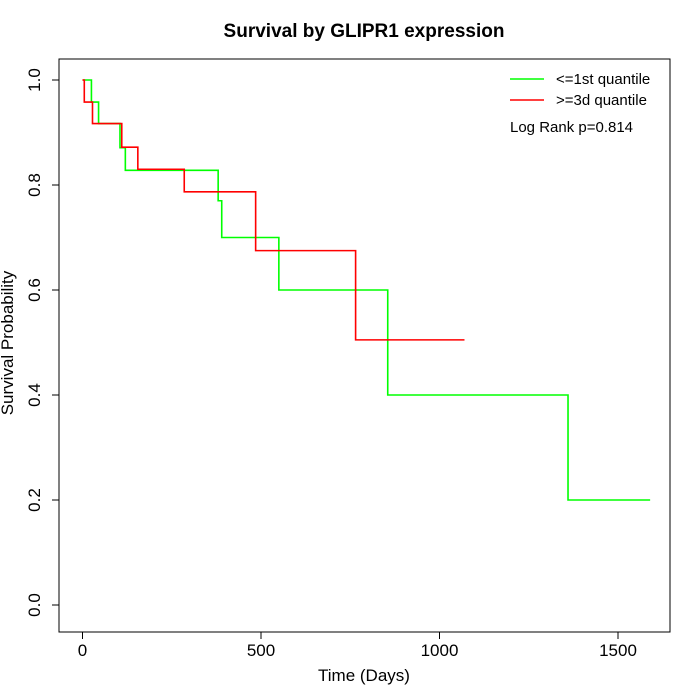  What do you see at coordinates (42, 342) in the screenshot?
I see `y-axis: 0.0 0.2 0.4 0.6 0.8 1.0` at bounding box center [42, 342].